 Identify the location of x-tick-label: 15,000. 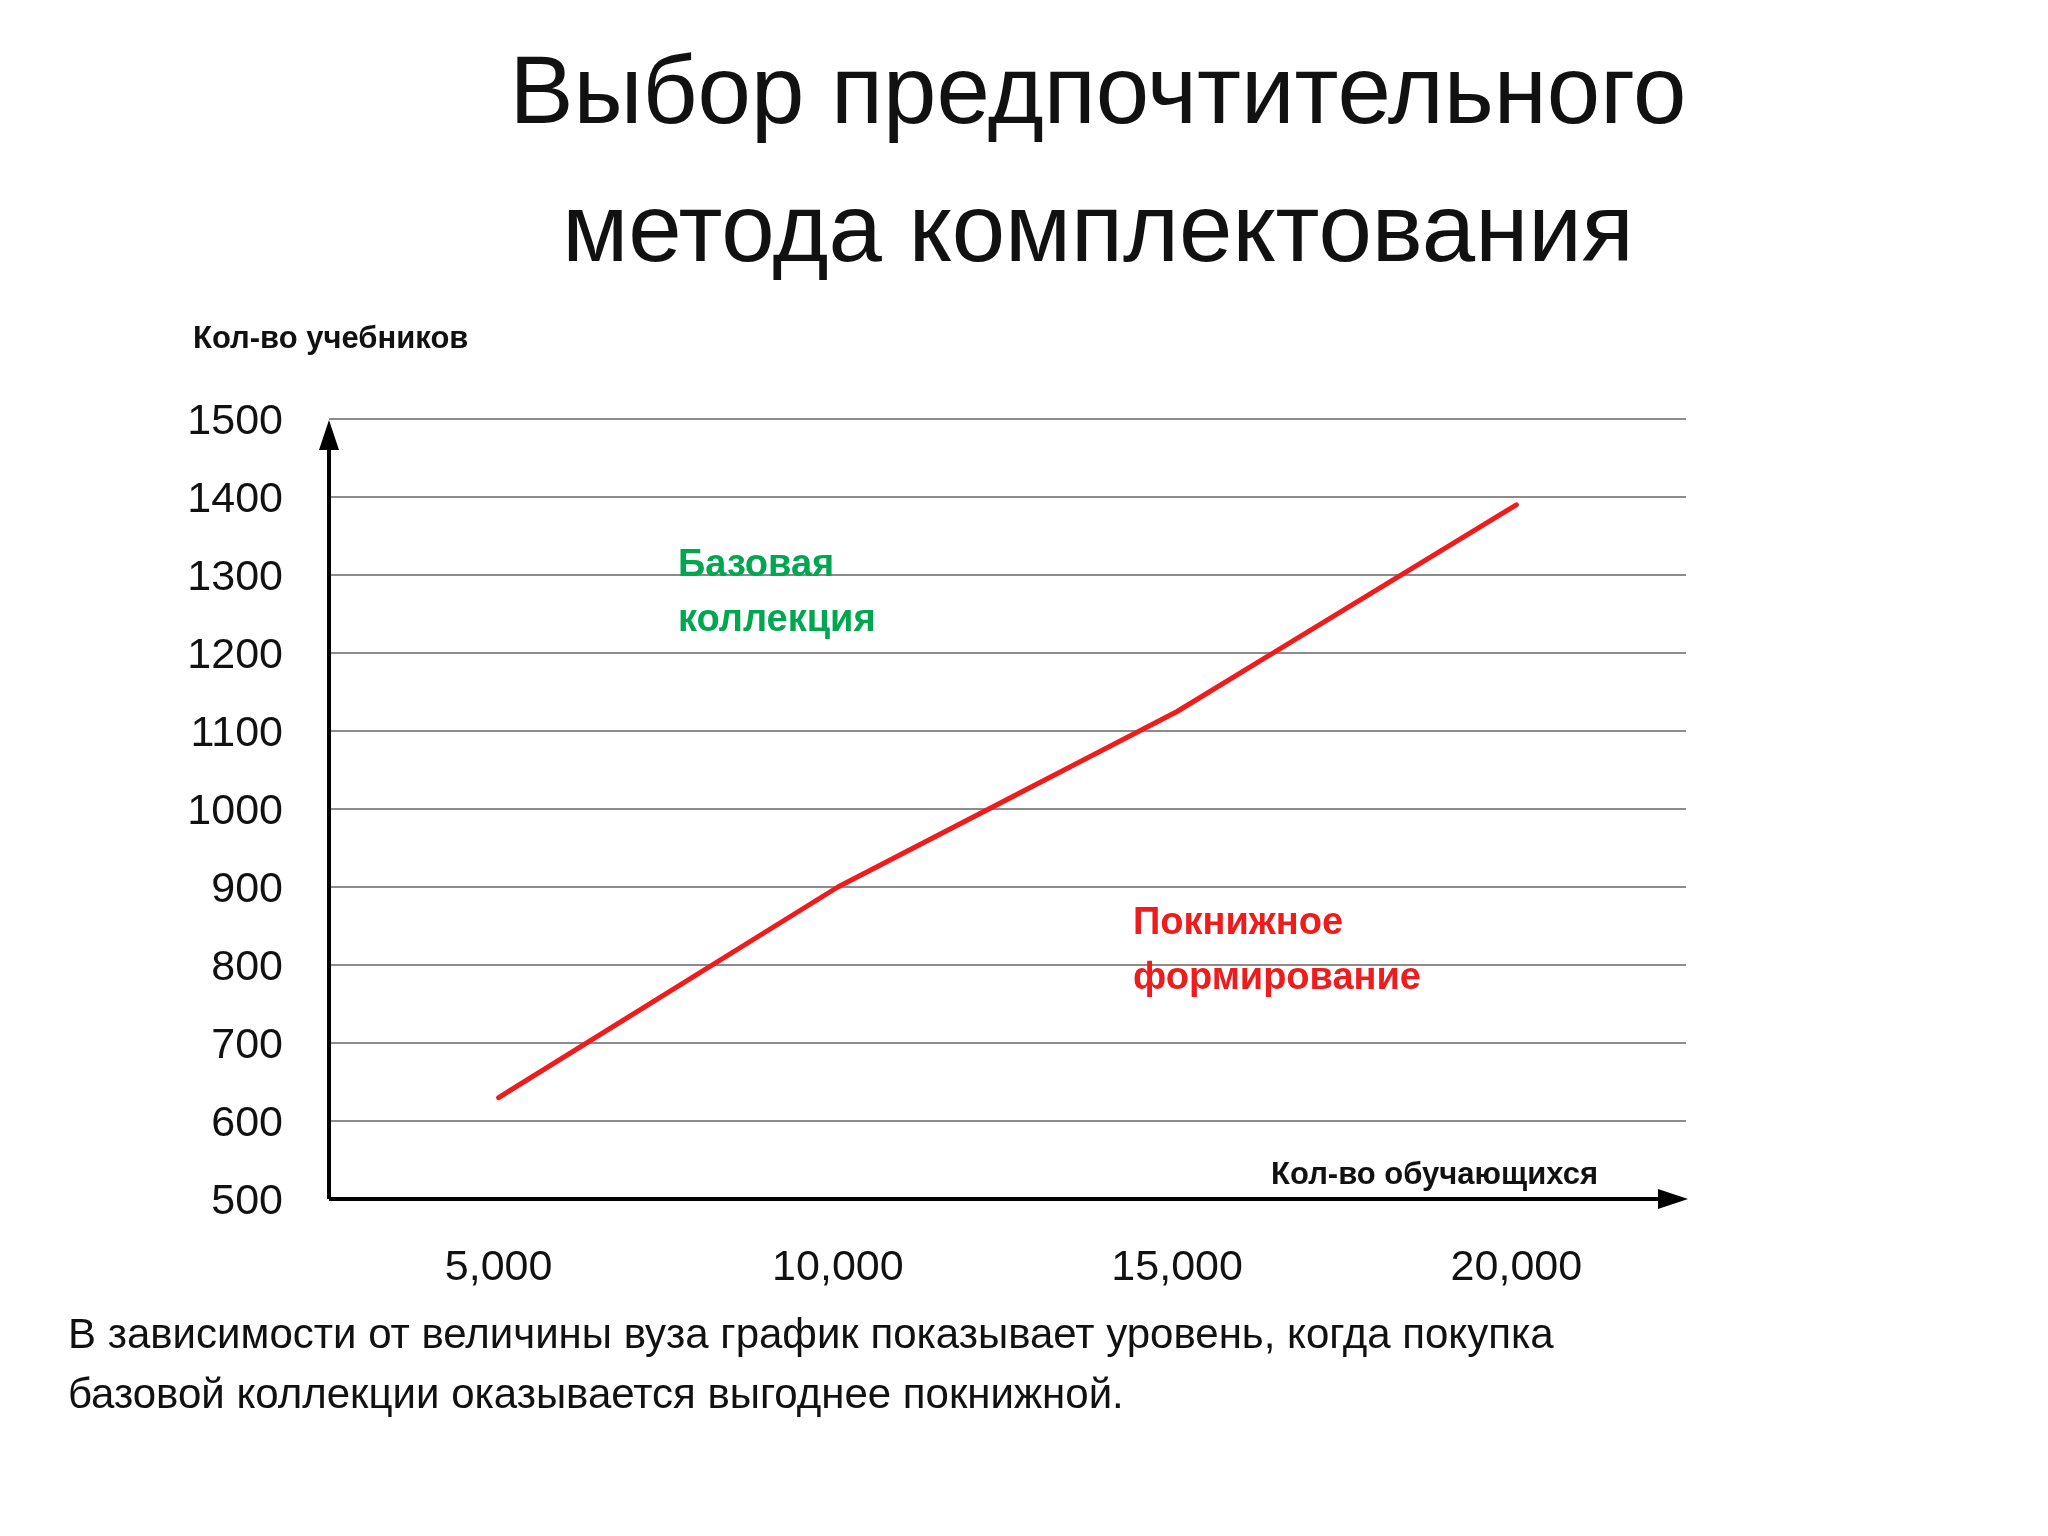
(1177, 1265).